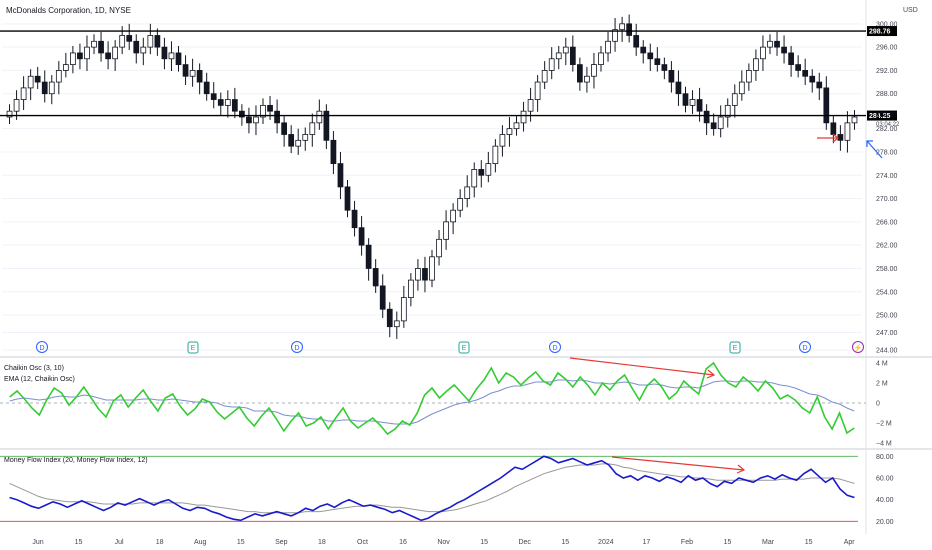 The image size is (932, 550). I want to click on mfi-tick-label: 60.00, so click(885, 479).